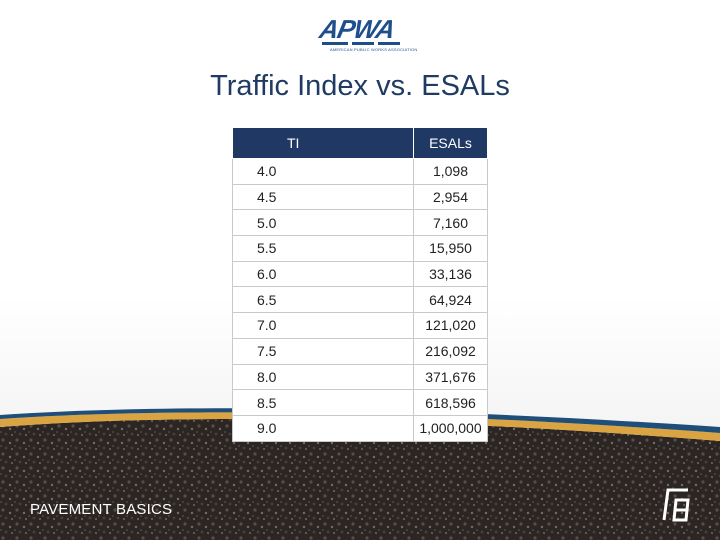  I want to click on column-header-esals: ESALs, so click(450, 143).